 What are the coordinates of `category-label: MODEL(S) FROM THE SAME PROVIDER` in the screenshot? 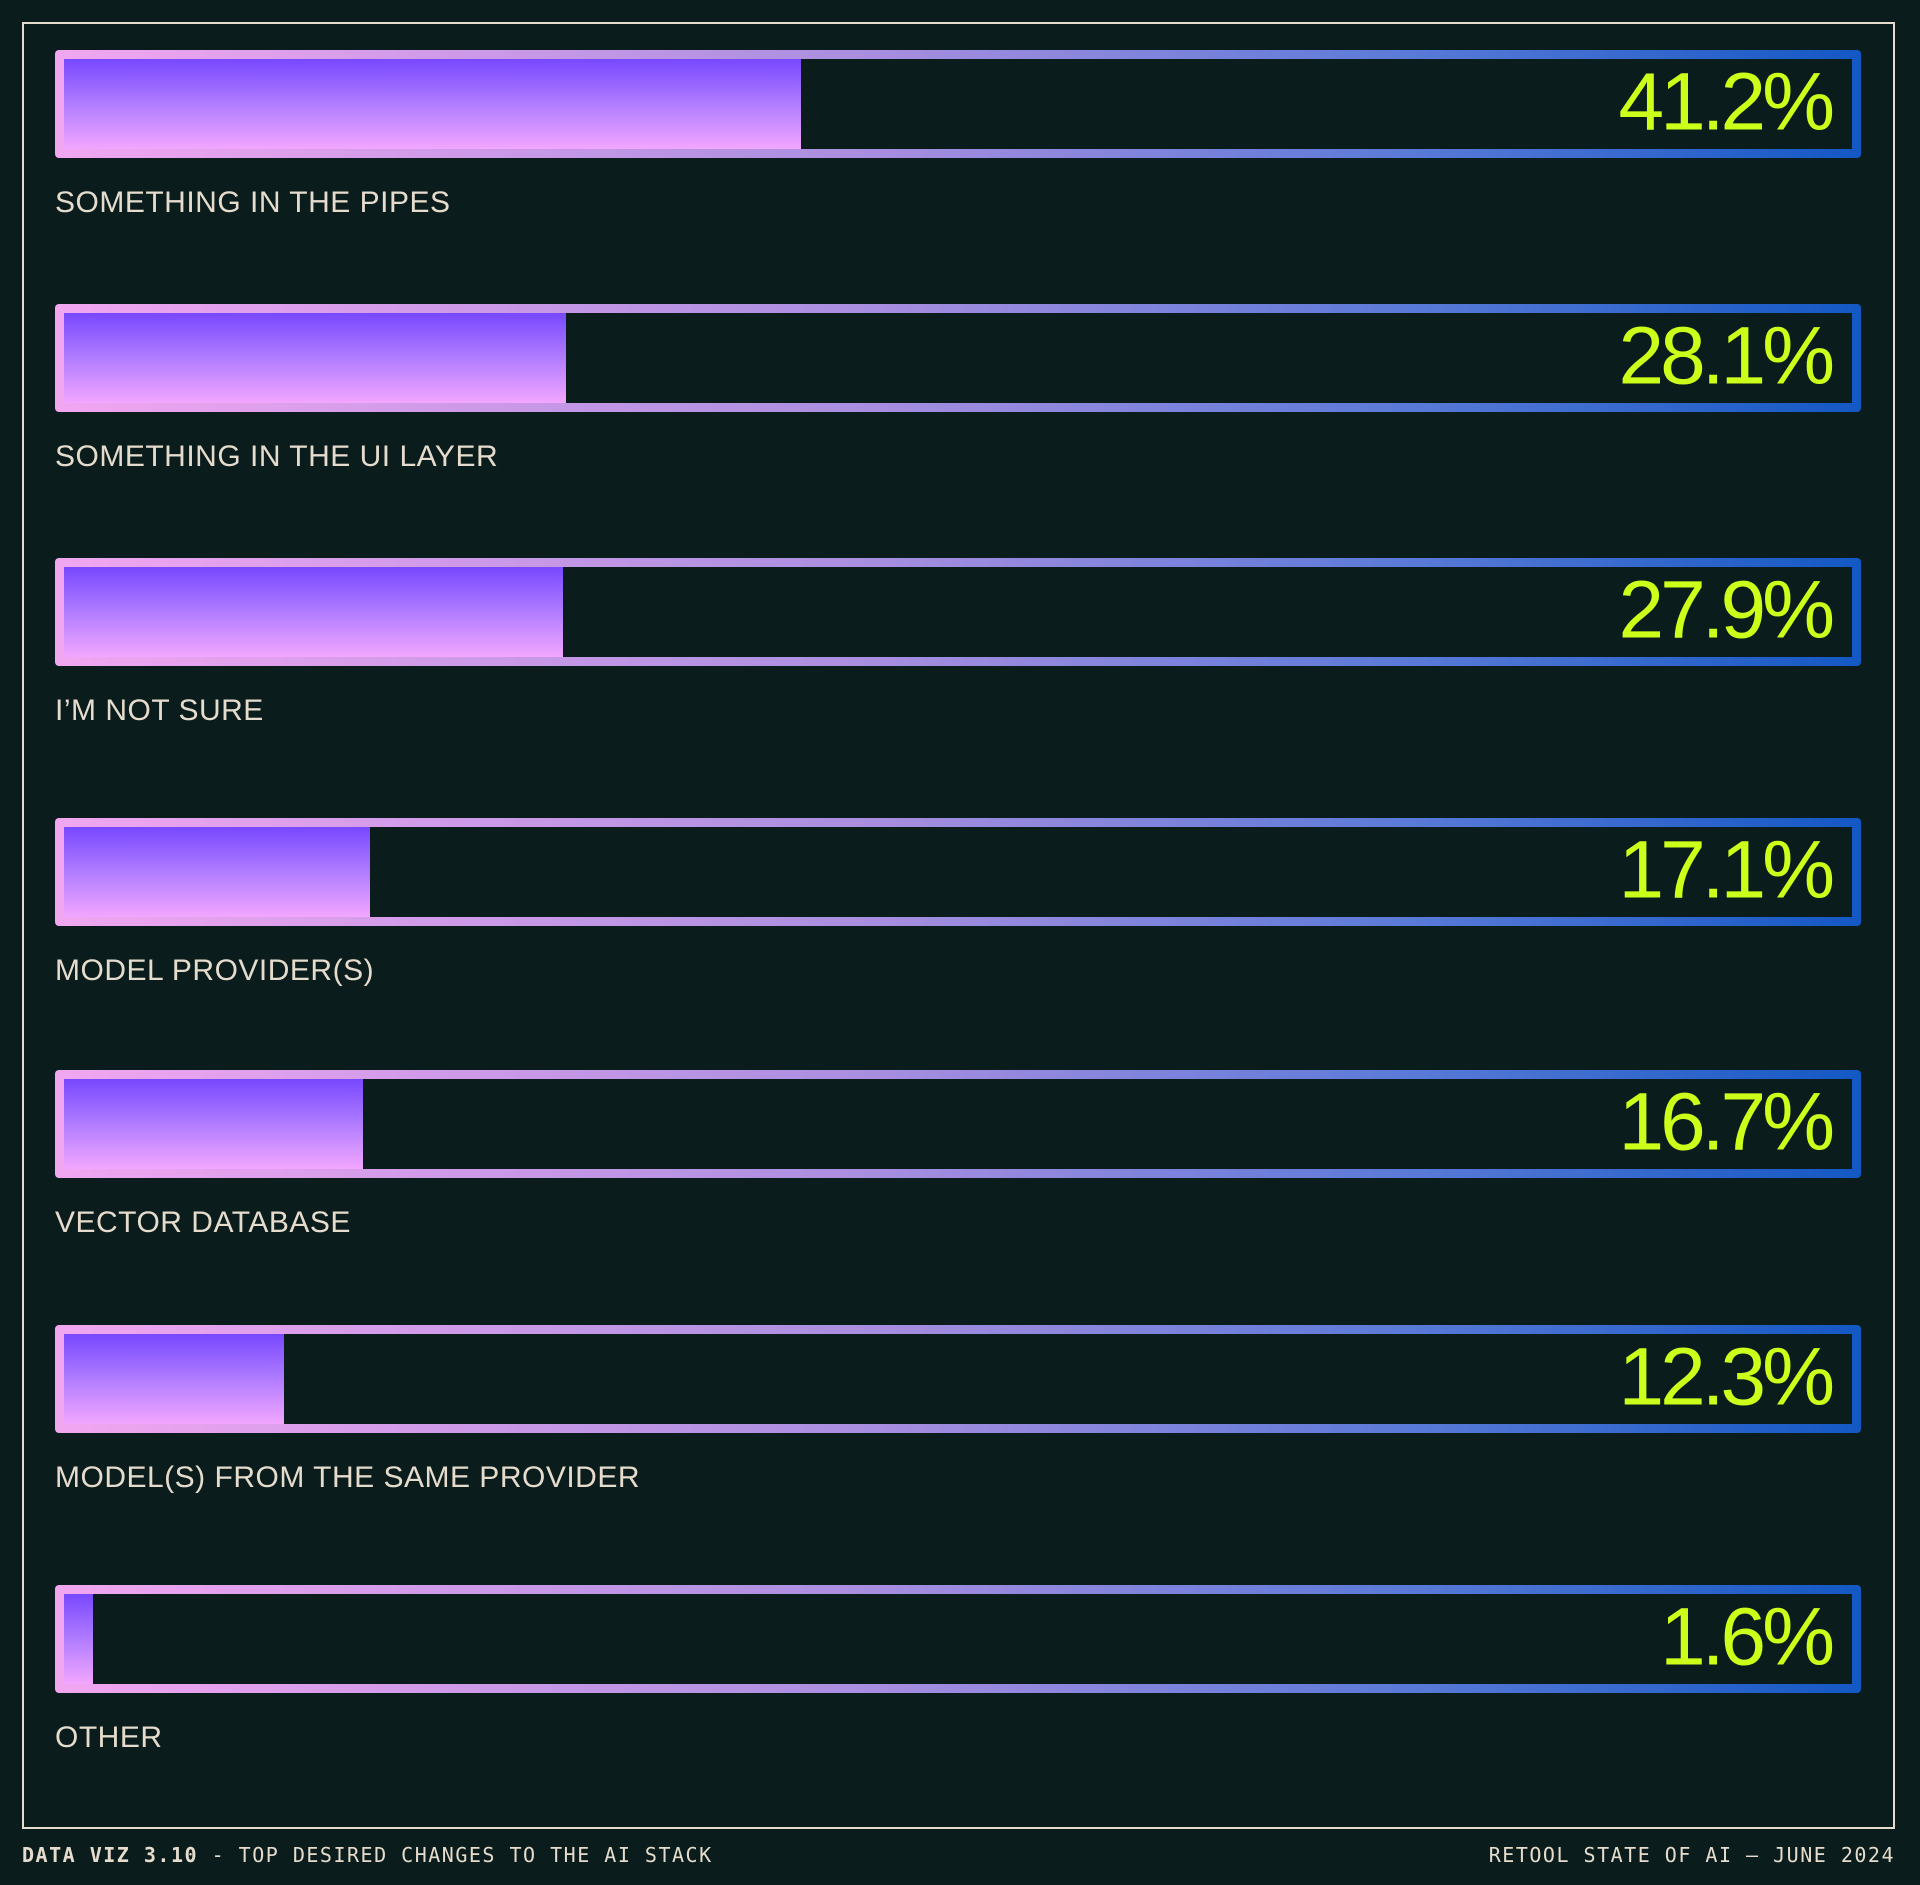 It's located at (348, 1477).